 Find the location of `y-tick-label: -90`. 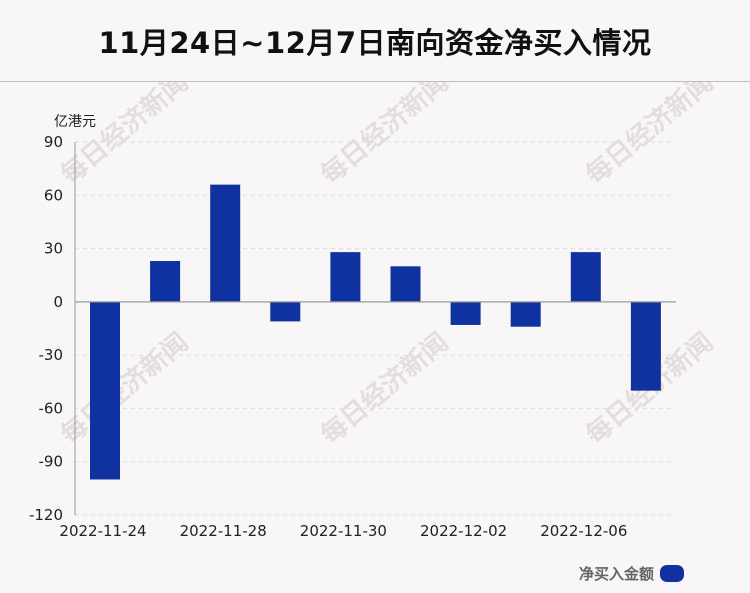

y-tick-label: -90 is located at coordinates (51, 462).